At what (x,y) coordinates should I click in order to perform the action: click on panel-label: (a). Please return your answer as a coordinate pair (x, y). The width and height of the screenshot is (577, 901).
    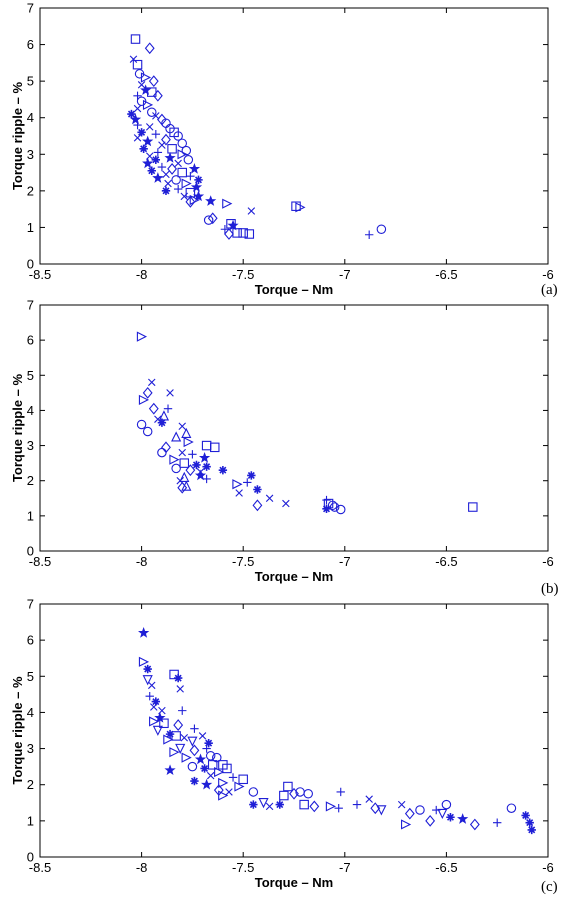
    Looking at the image, I should click on (549, 290).